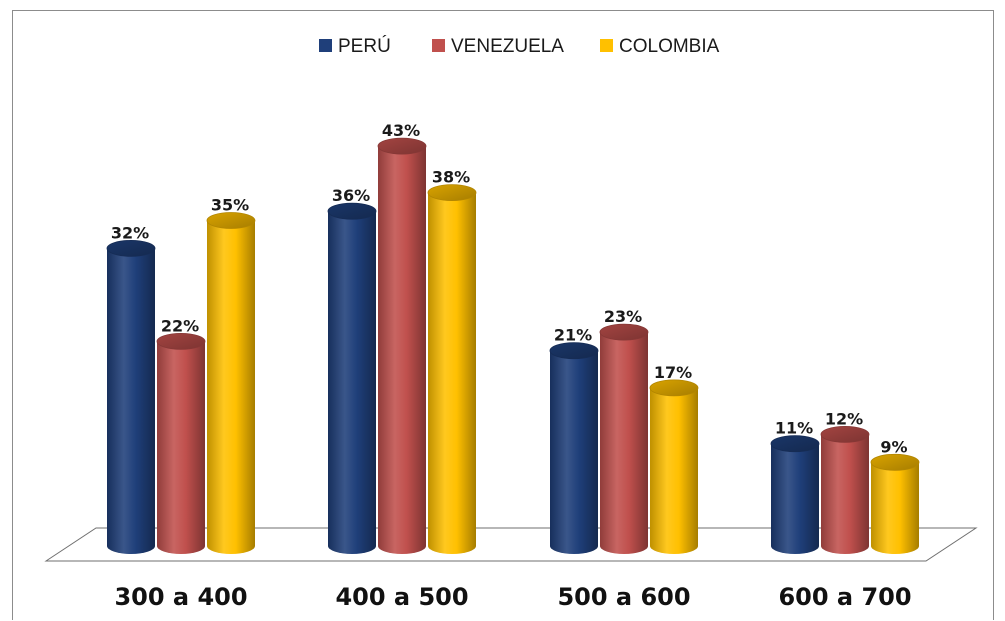 This screenshot has height=621, width=1005. Describe the element at coordinates (451, 177) in the screenshot. I see `data-label: 38%` at that location.